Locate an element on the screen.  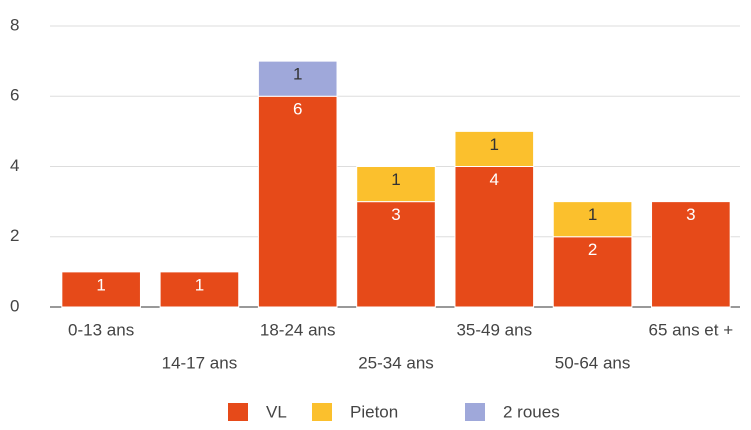
x-tick-label: 65 ans et + is located at coordinates (691, 329).